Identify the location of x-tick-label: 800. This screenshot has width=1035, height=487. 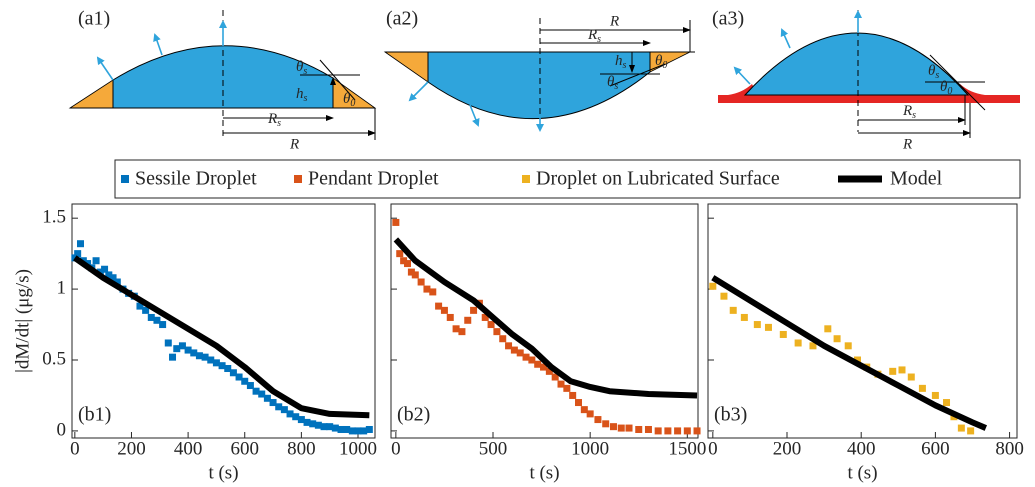
(301, 448).